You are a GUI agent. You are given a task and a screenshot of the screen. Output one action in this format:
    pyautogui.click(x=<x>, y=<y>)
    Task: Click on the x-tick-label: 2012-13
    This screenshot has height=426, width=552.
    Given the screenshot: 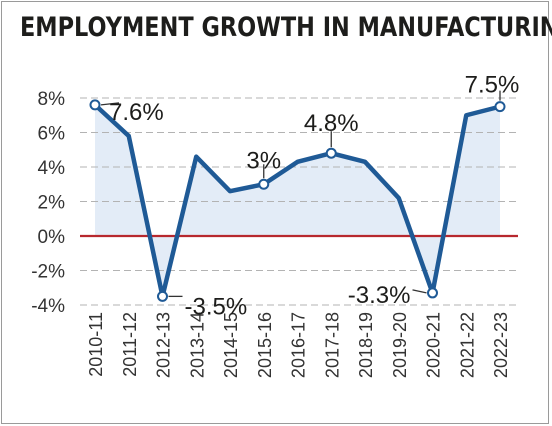 What is the action you would take?
    pyautogui.click(x=164, y=345)
    